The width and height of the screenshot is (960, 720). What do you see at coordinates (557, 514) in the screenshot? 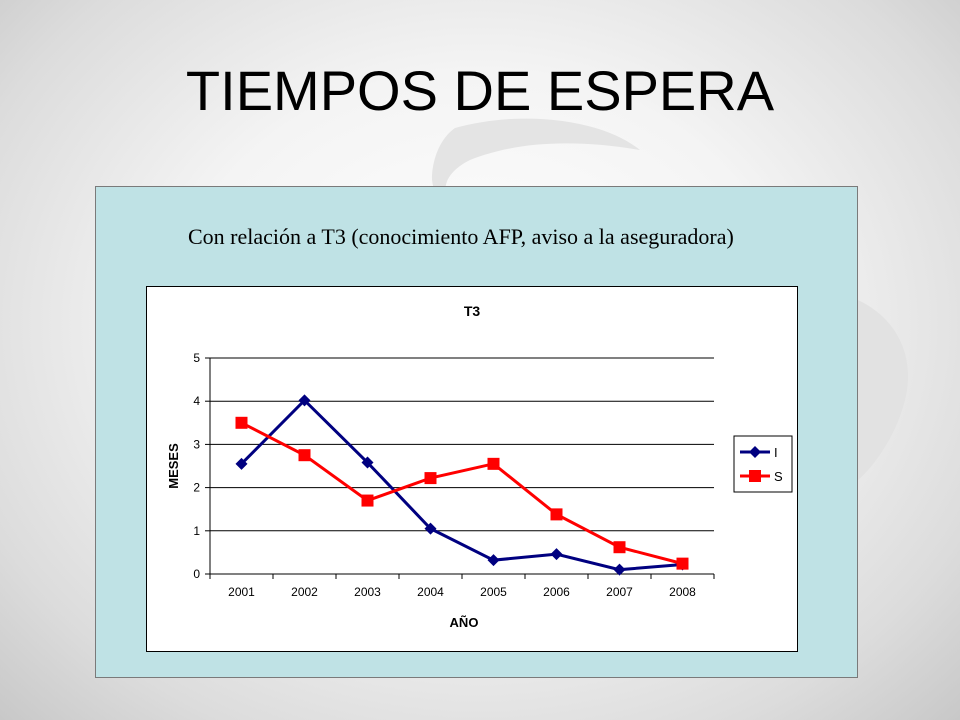
I see `data-point-S-2006` at bounding box center [557, 514].